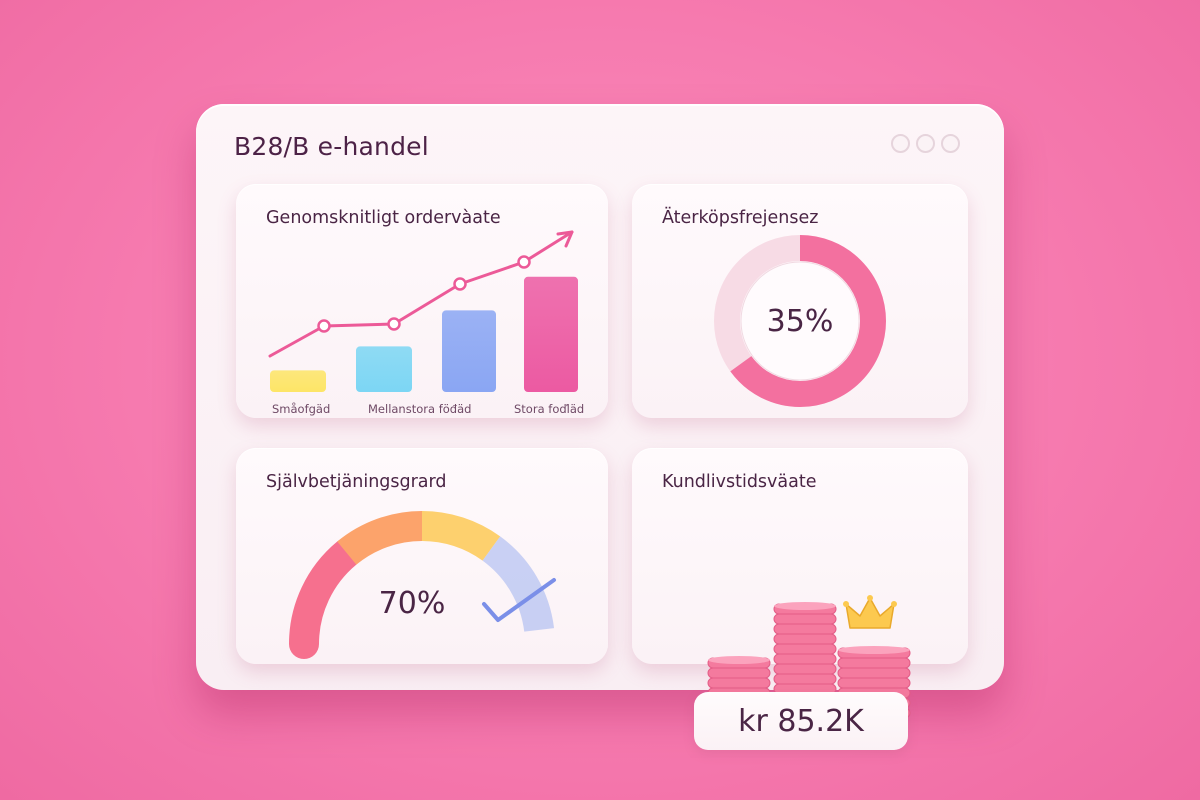 This screenshot has height=800, width=1200. I want to click on repurchase-rate-value: 35%, so click(800, 321).